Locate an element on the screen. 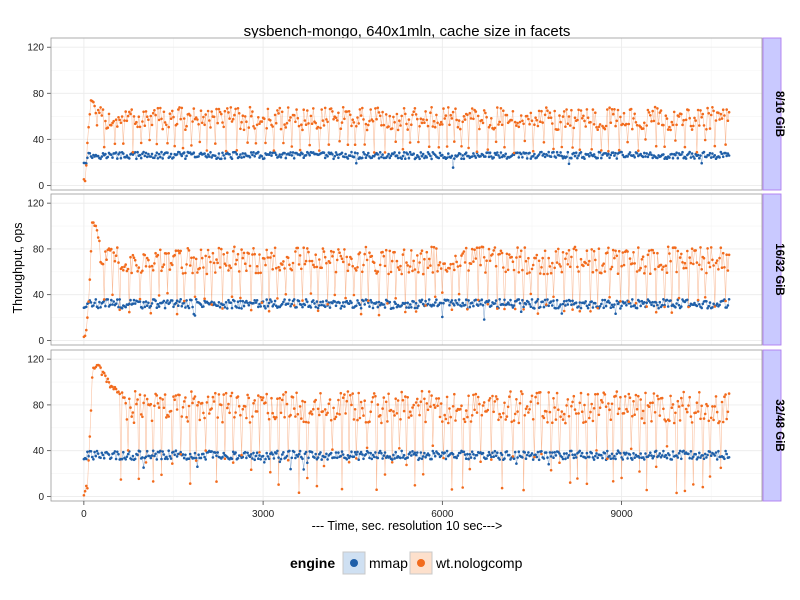 This screenshot has height=600, width=800. legend-item-wt-nologcomp: wt.nologcomp is located at coordinates (466, 563).